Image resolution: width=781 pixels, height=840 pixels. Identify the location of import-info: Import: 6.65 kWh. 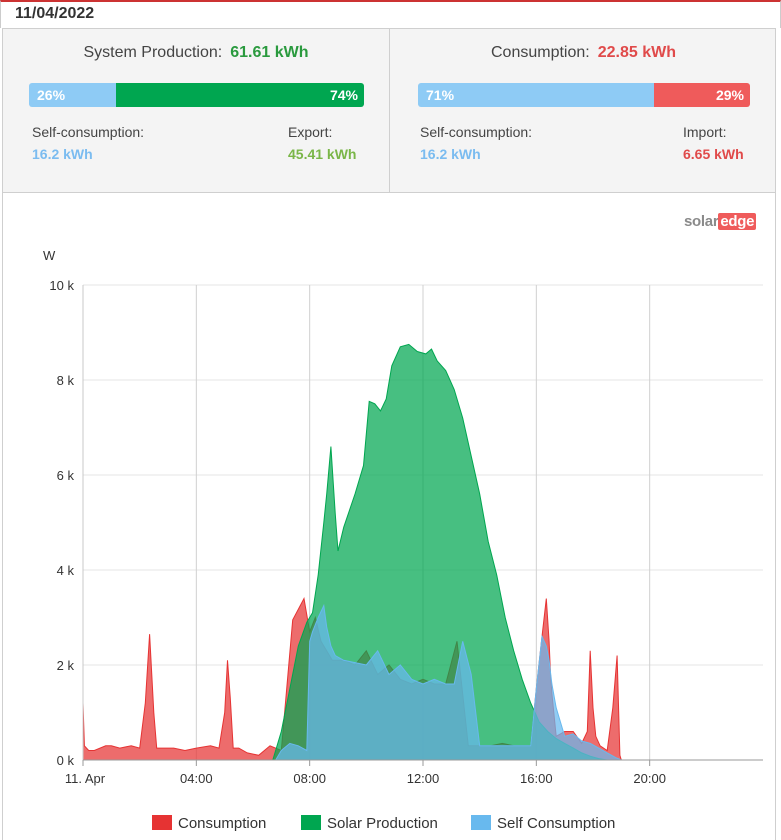
(713, 143).